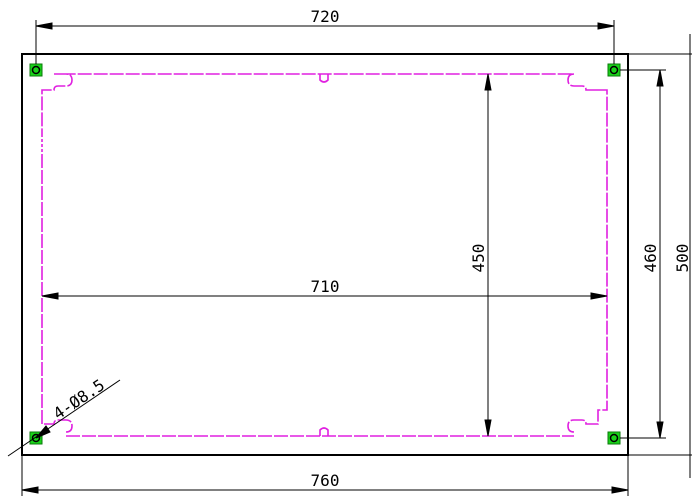 The height and width of the screenshot is (498, 692). What do you see at coordinates (79, 399) in the screenshot?
I see `hole-callout-label: 4-Ø8.5` at bounding box center [79, 399].